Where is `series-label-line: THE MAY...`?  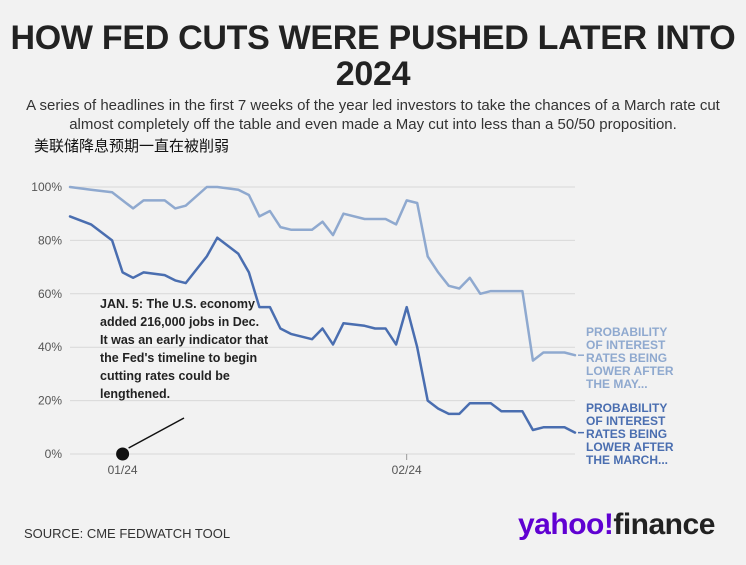
series-label-line: THE MAY... is located at coordinates (617, 384).